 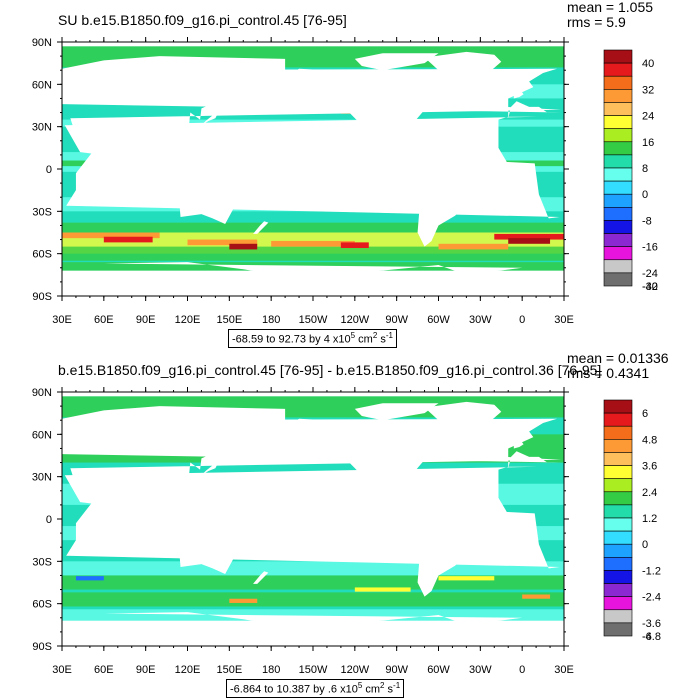 I want to click on colorbar-label: -24, so click(x=650, y=274).